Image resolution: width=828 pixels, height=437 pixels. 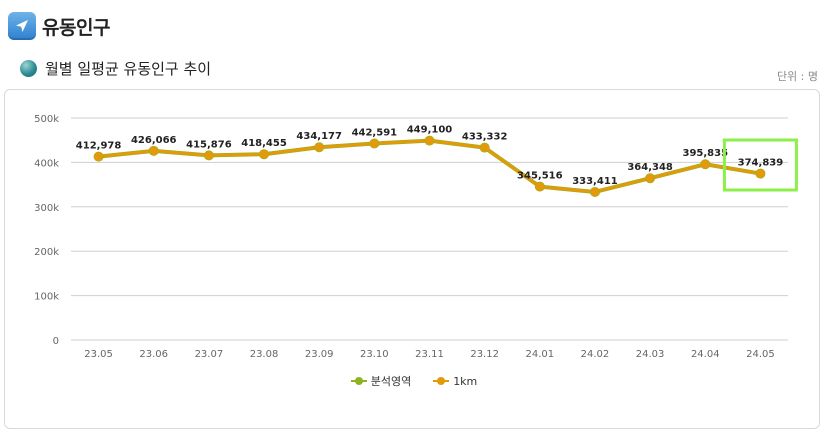 I want to click on navigation-arrow-glyph, so click(x=22, y=26).